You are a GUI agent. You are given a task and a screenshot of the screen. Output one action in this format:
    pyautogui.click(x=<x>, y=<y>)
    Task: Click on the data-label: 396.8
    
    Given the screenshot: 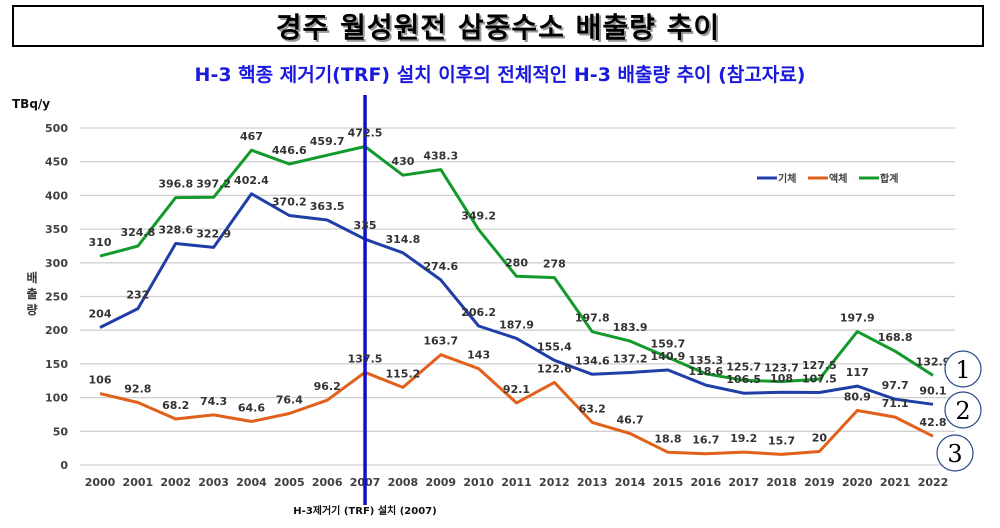 What is the action you would take?
    pyautogui.click(x=175, y=184)
    